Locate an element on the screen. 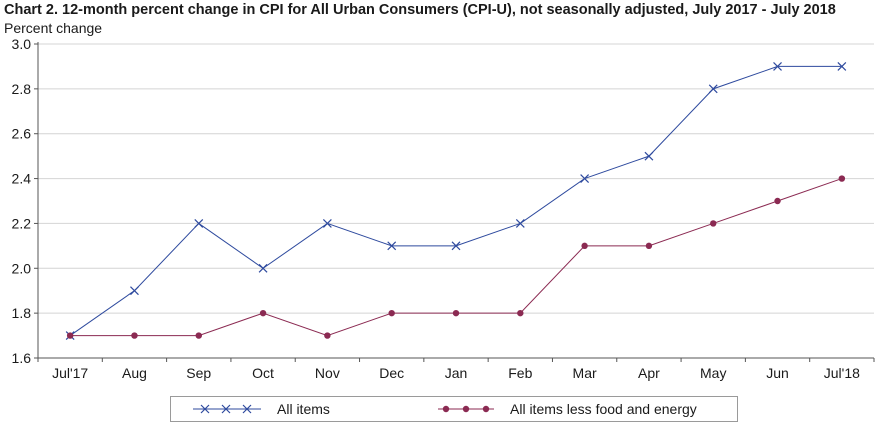 Image resolution: width=880 pixels, height=424 pixels. x-tick-label-1: Aug is located at coordinates (134, 373).